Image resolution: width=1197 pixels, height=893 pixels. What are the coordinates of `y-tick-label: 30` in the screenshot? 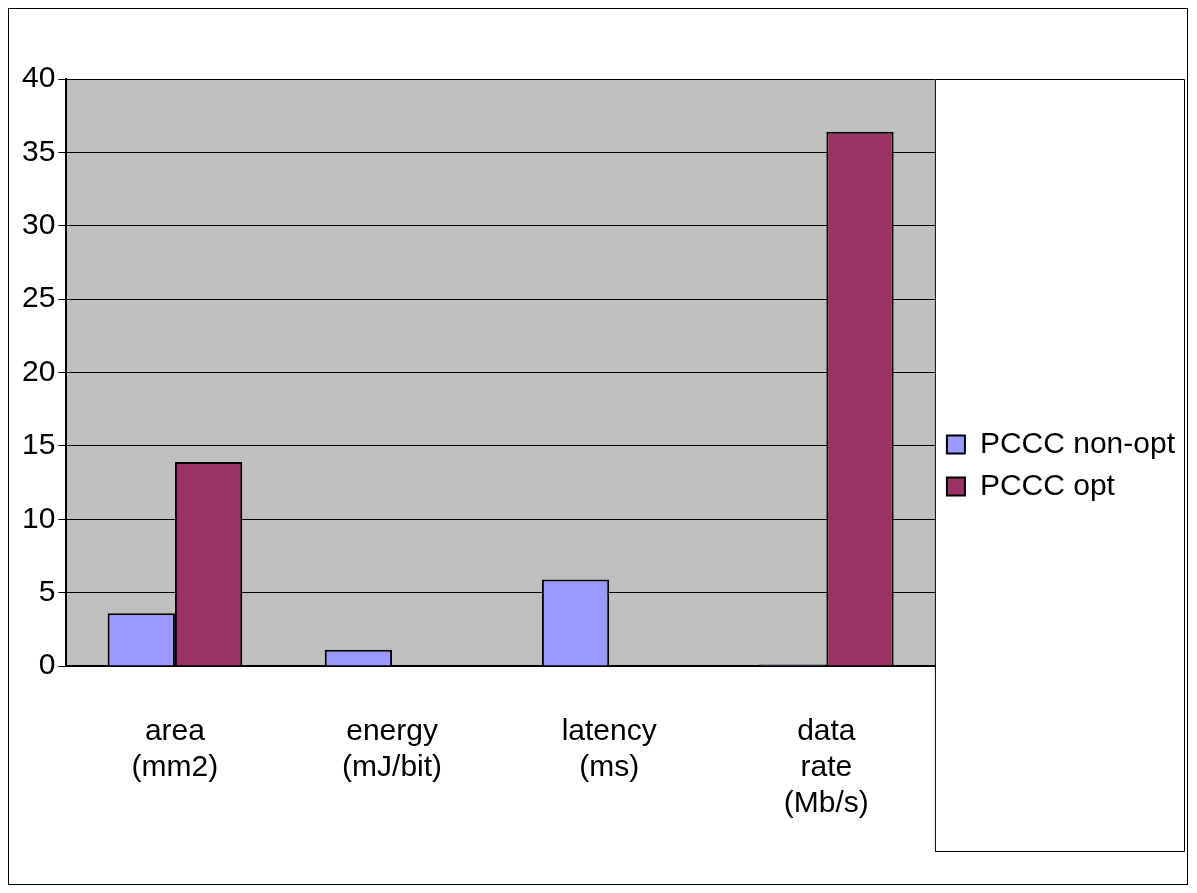 It's located at (38, 224).